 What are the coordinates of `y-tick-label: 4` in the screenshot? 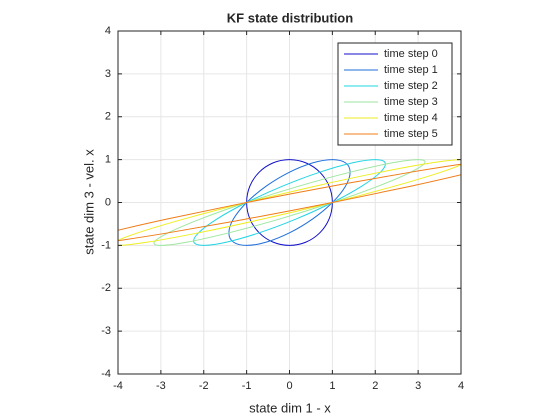 It's located at (108, 31).